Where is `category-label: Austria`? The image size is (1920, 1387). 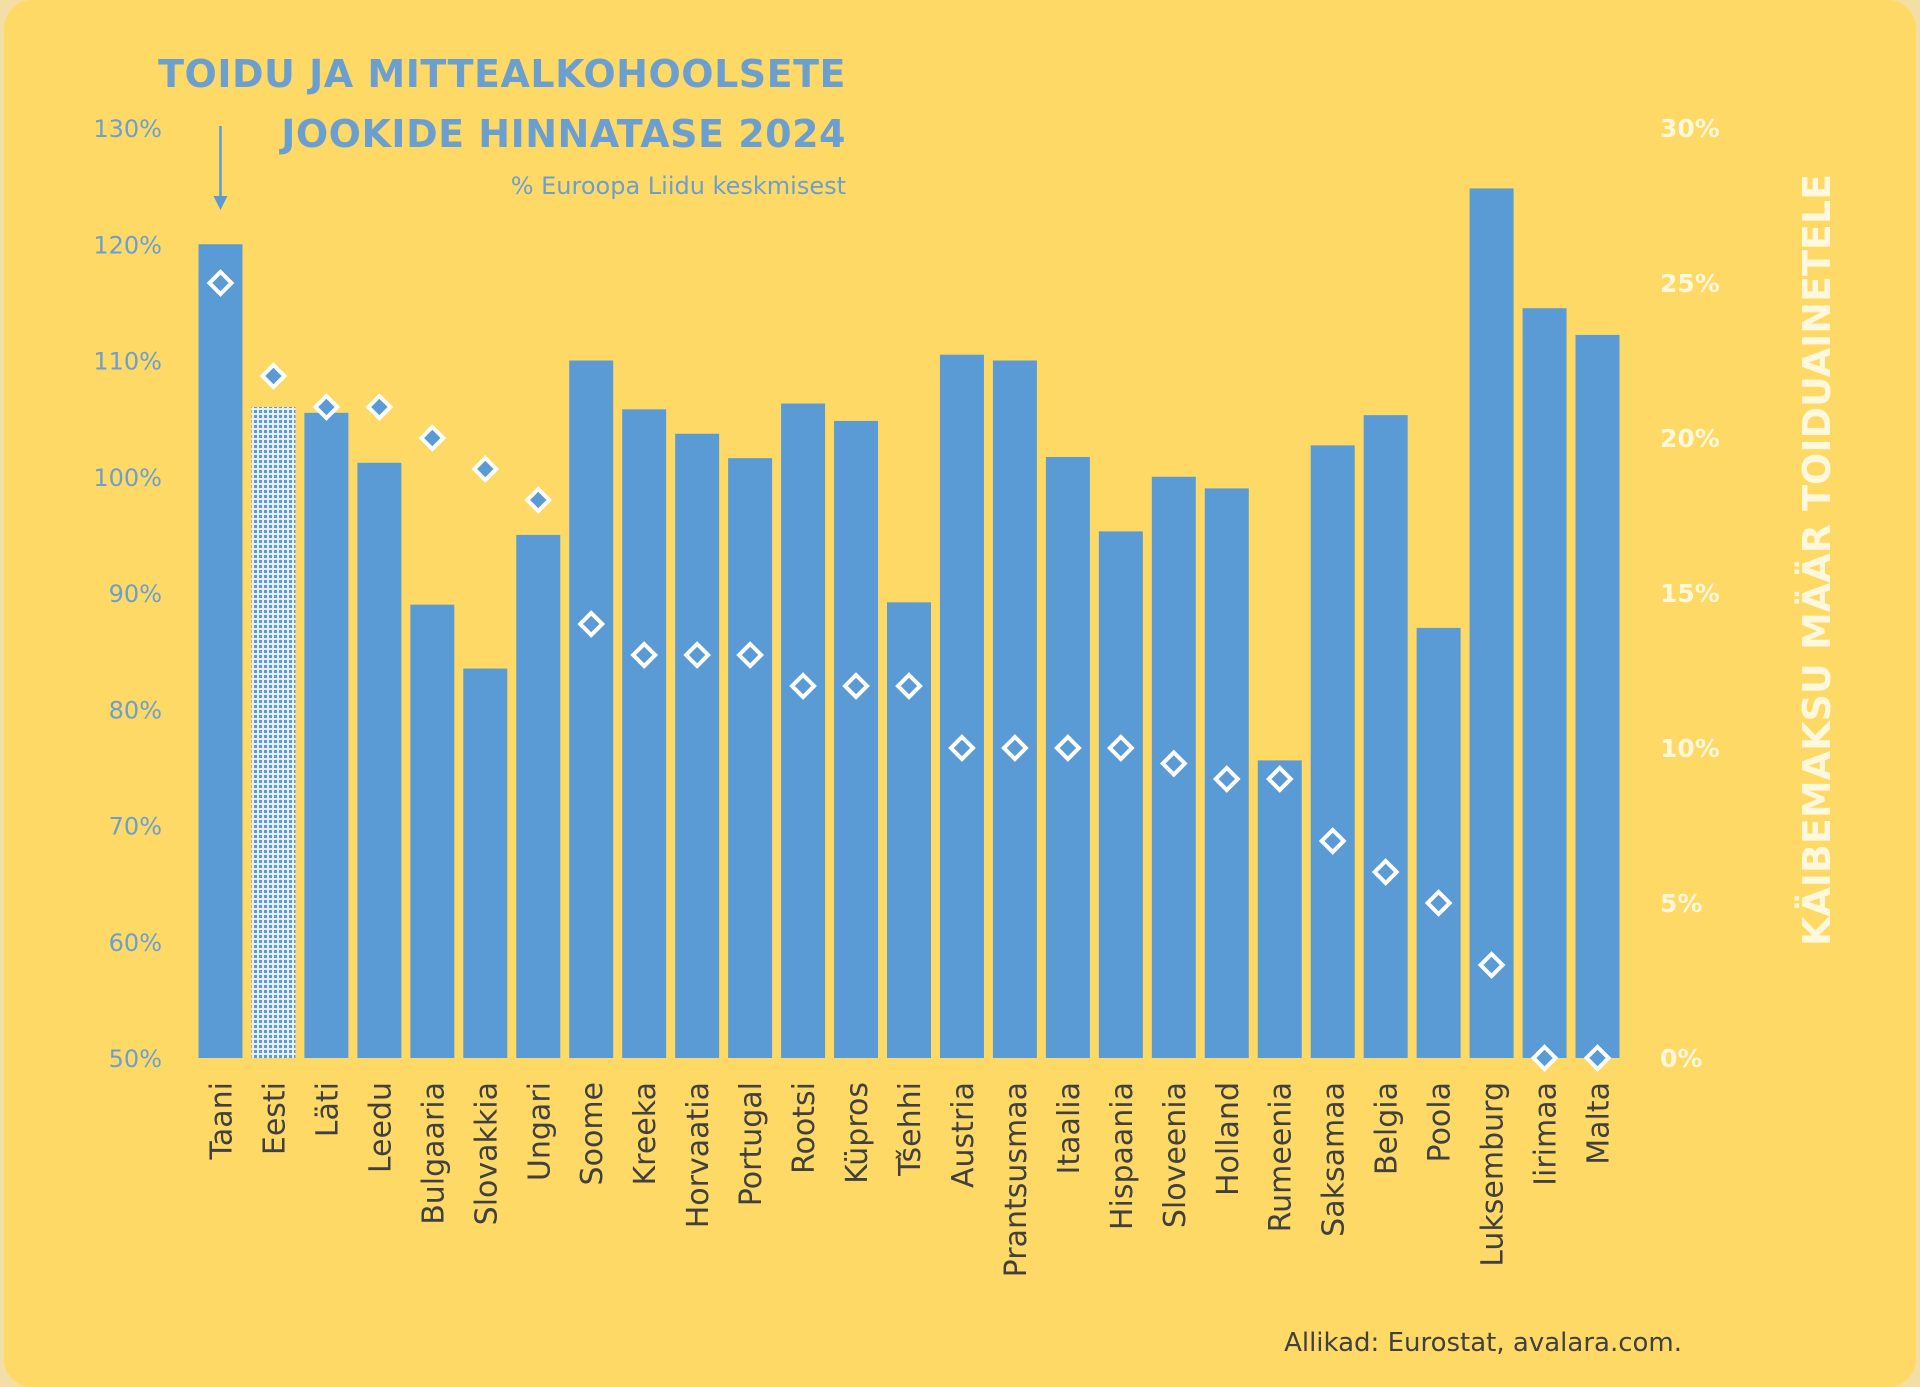 category-label: Austria is located at coordinates (963, 1135).